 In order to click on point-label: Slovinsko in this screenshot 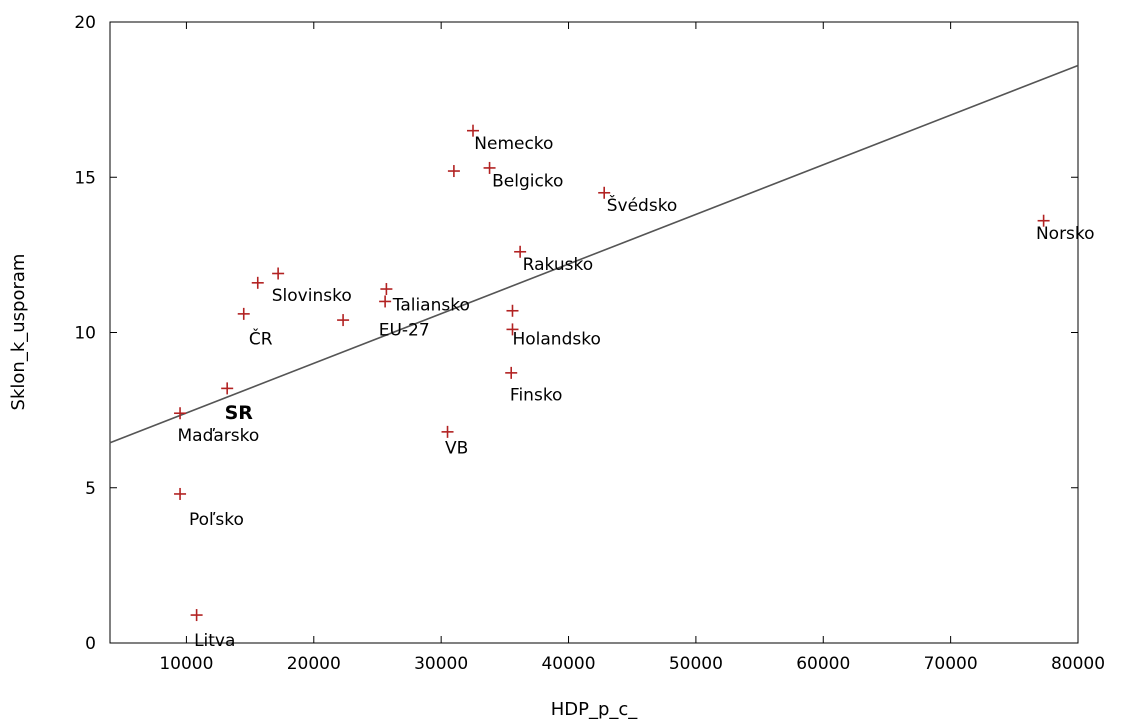, I will do `click(312, 296)`.